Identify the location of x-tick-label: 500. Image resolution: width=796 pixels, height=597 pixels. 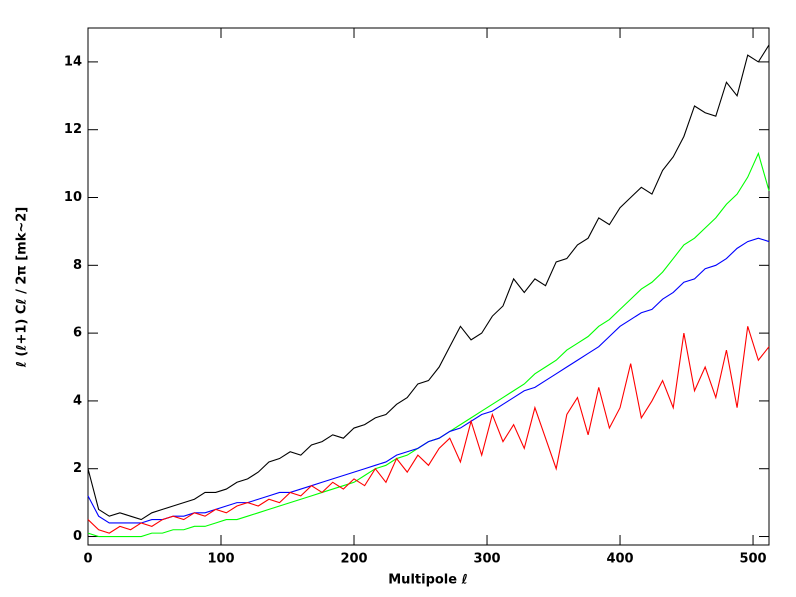
(752, 559).